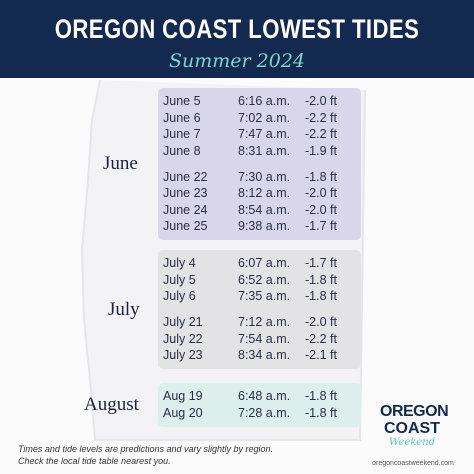 Image resolution: width=474 pixels, height=474 pixels. What do you see at coordinates (185, 193) in the screenshot?
I see `tide-date: June 23` at bounding box center [185, 193].